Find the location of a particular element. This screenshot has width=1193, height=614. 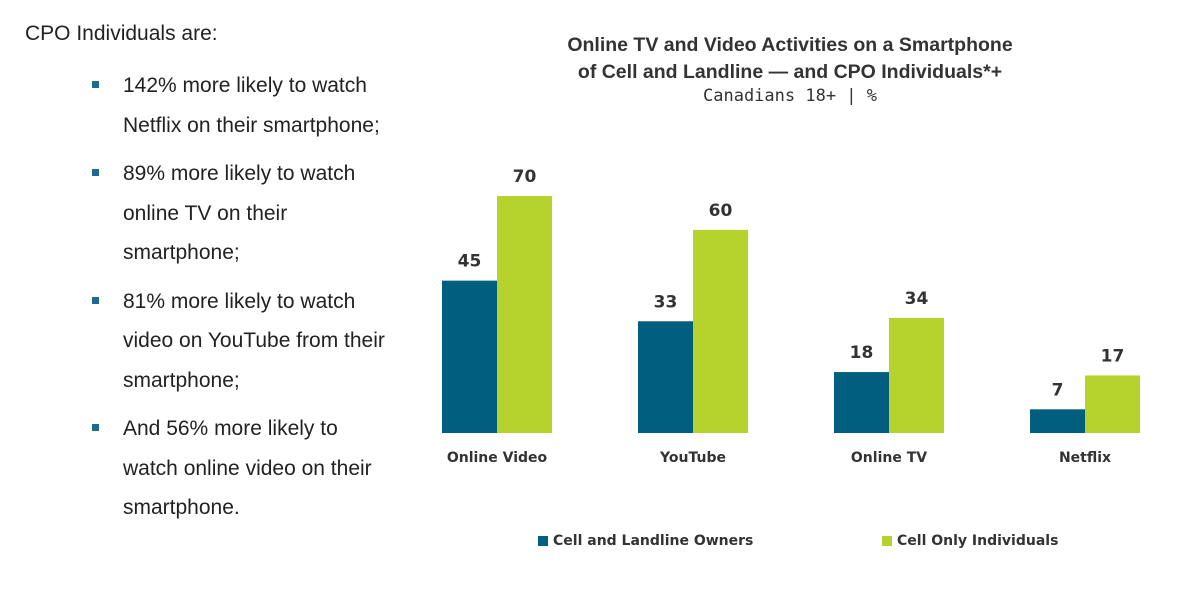

data-label: 45 is located at coordinates (470, 262).